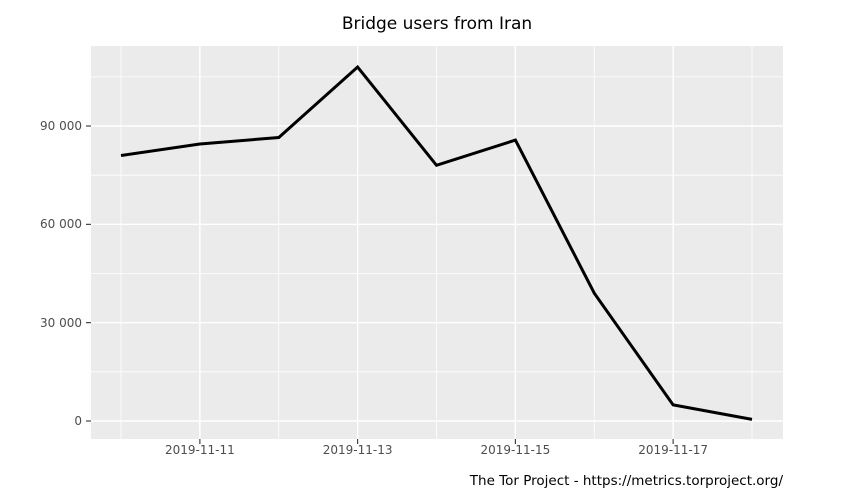  What do you see at coordinates (515, 450) in the screenshot?
I see `x-axis-tick-label: 2019-11-15` at bounding box center [515, 450].